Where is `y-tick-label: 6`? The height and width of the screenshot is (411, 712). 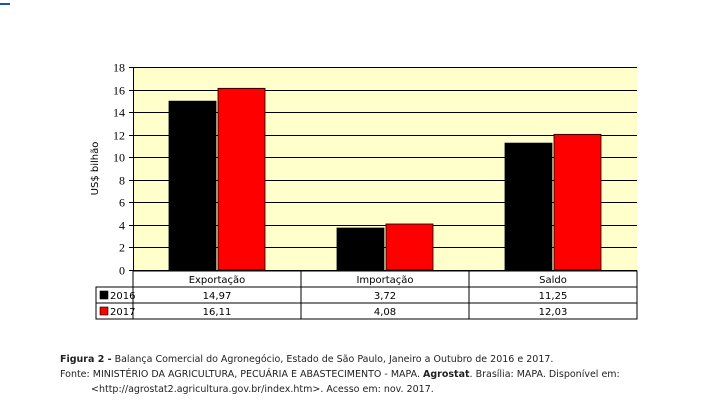 y-tick-label: 6 is located at coordinates (122, 203).